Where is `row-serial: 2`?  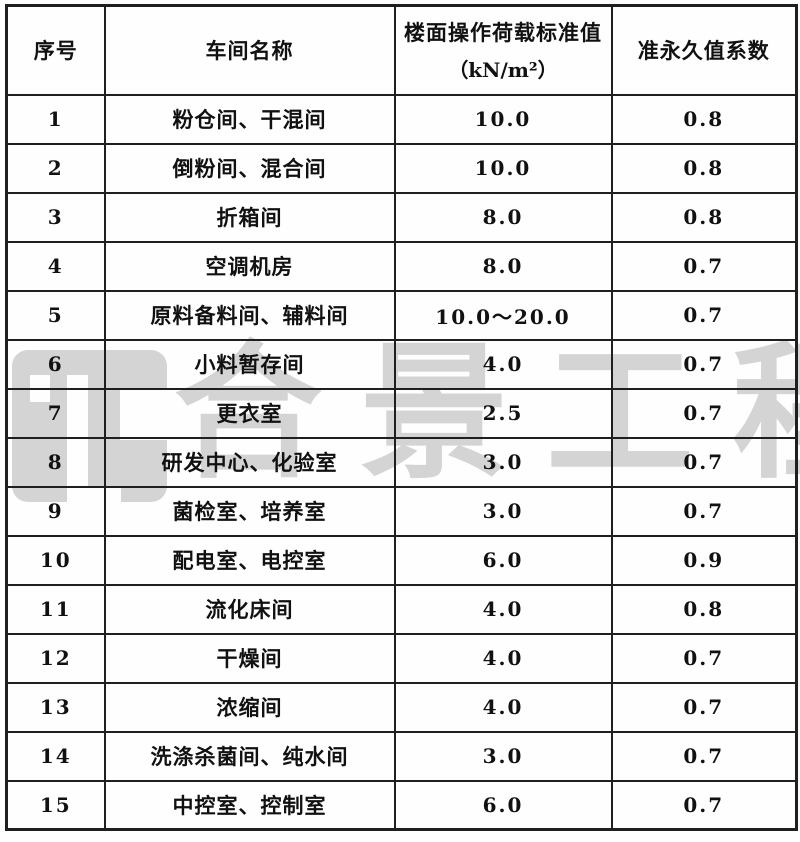 row-serial: 2 is located at coordinates (55, 168).